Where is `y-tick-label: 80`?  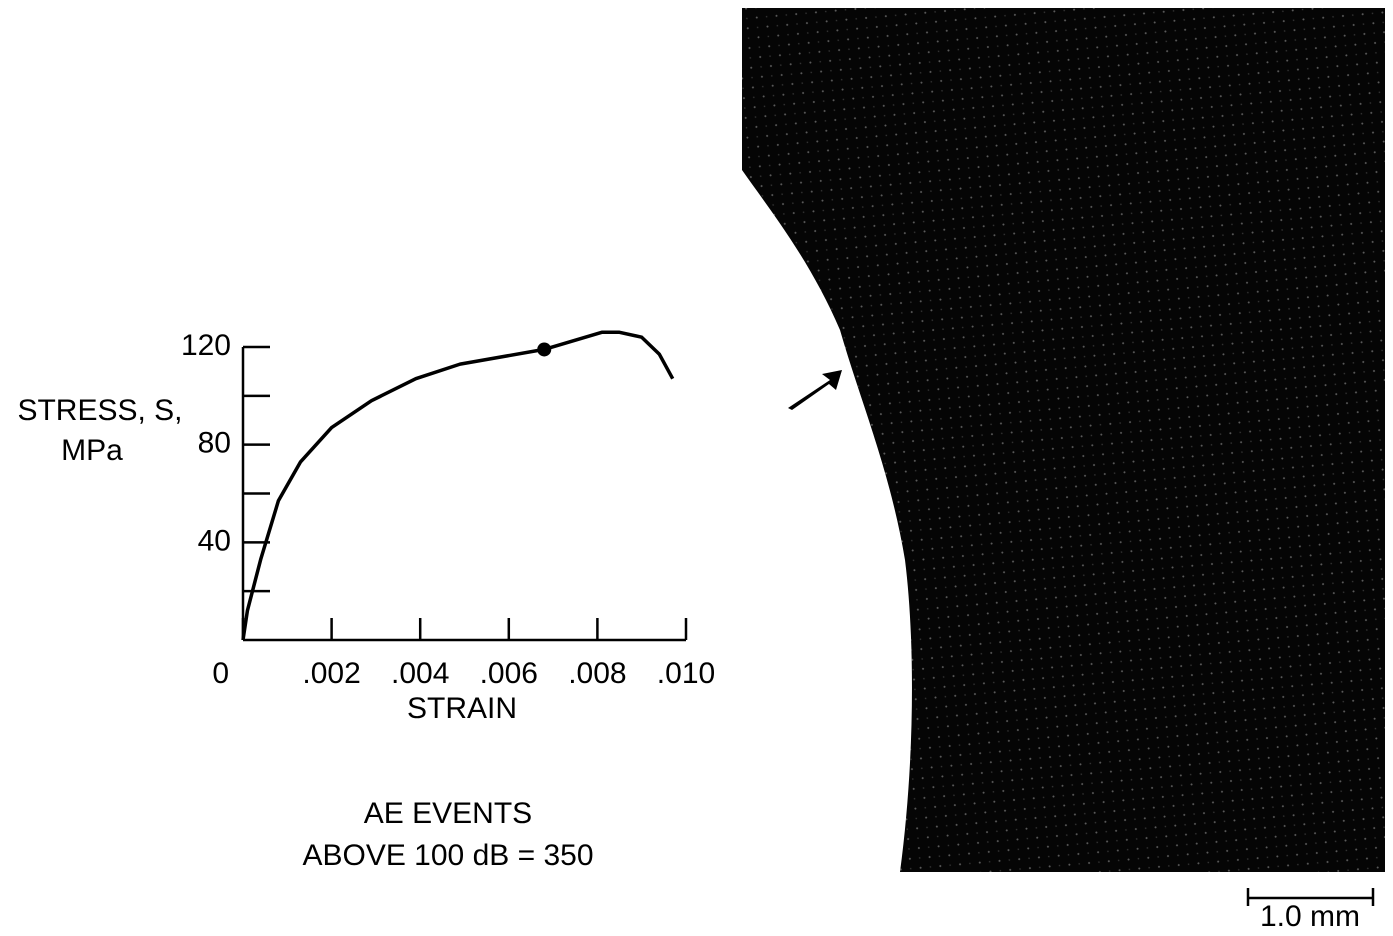 y-tick-label: 80 is located at coordinates (214, 443).